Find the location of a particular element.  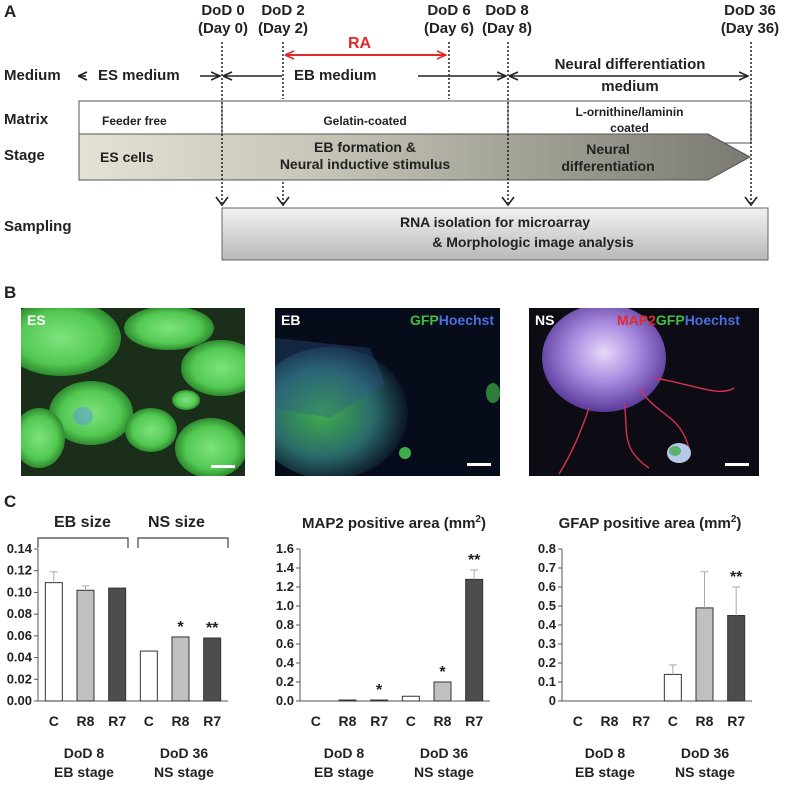

sampling-box is located at coordinates (495, 234).